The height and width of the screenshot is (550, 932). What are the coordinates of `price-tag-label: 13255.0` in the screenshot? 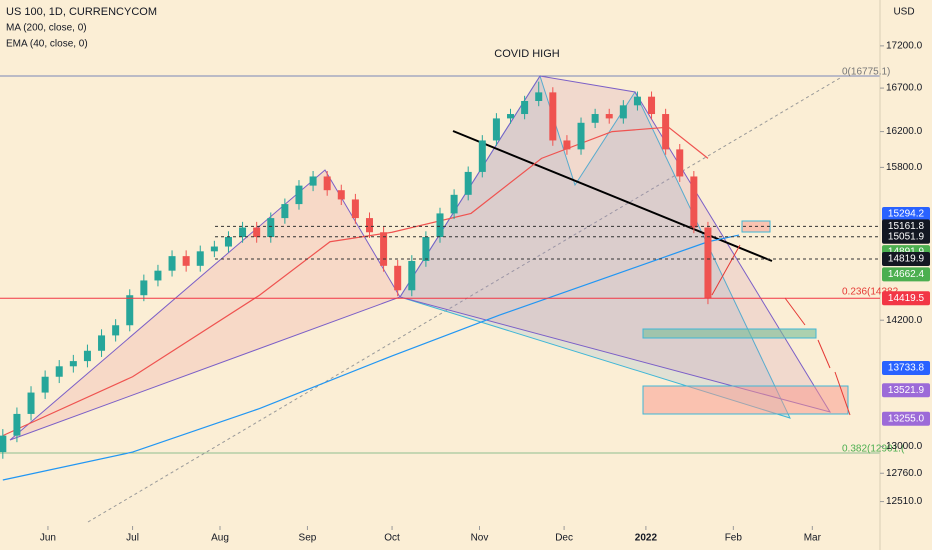 It's located at (906, 418).